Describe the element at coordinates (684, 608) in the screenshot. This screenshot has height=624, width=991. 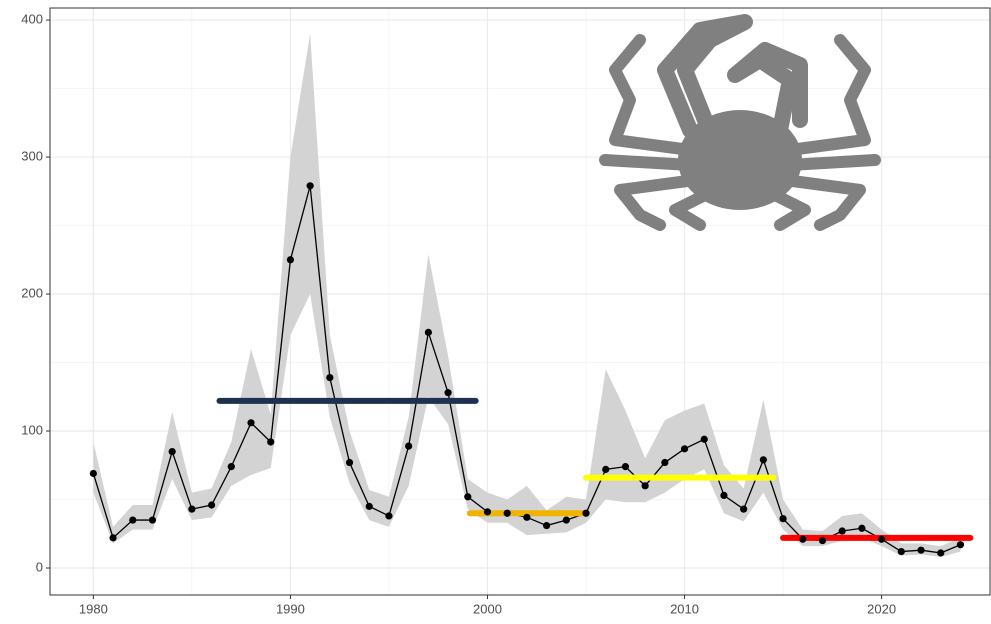
I see `x-tick-label: 2010` at that location.